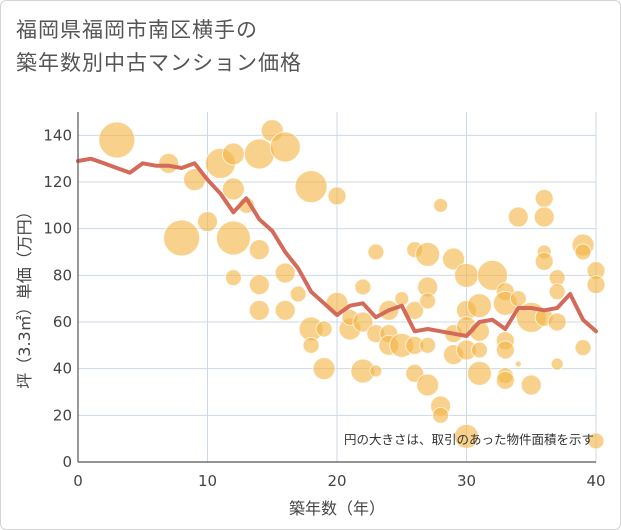  What do you see at coordinates (57, 182) in the screenshot?
I see `y-tick-label: 120` at bounding box center [57, 182].